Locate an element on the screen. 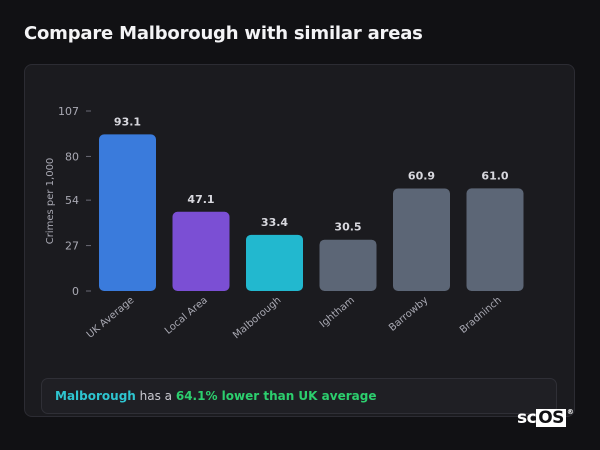  scos-logo: sc OS ® is located at coordinates (545, 418).